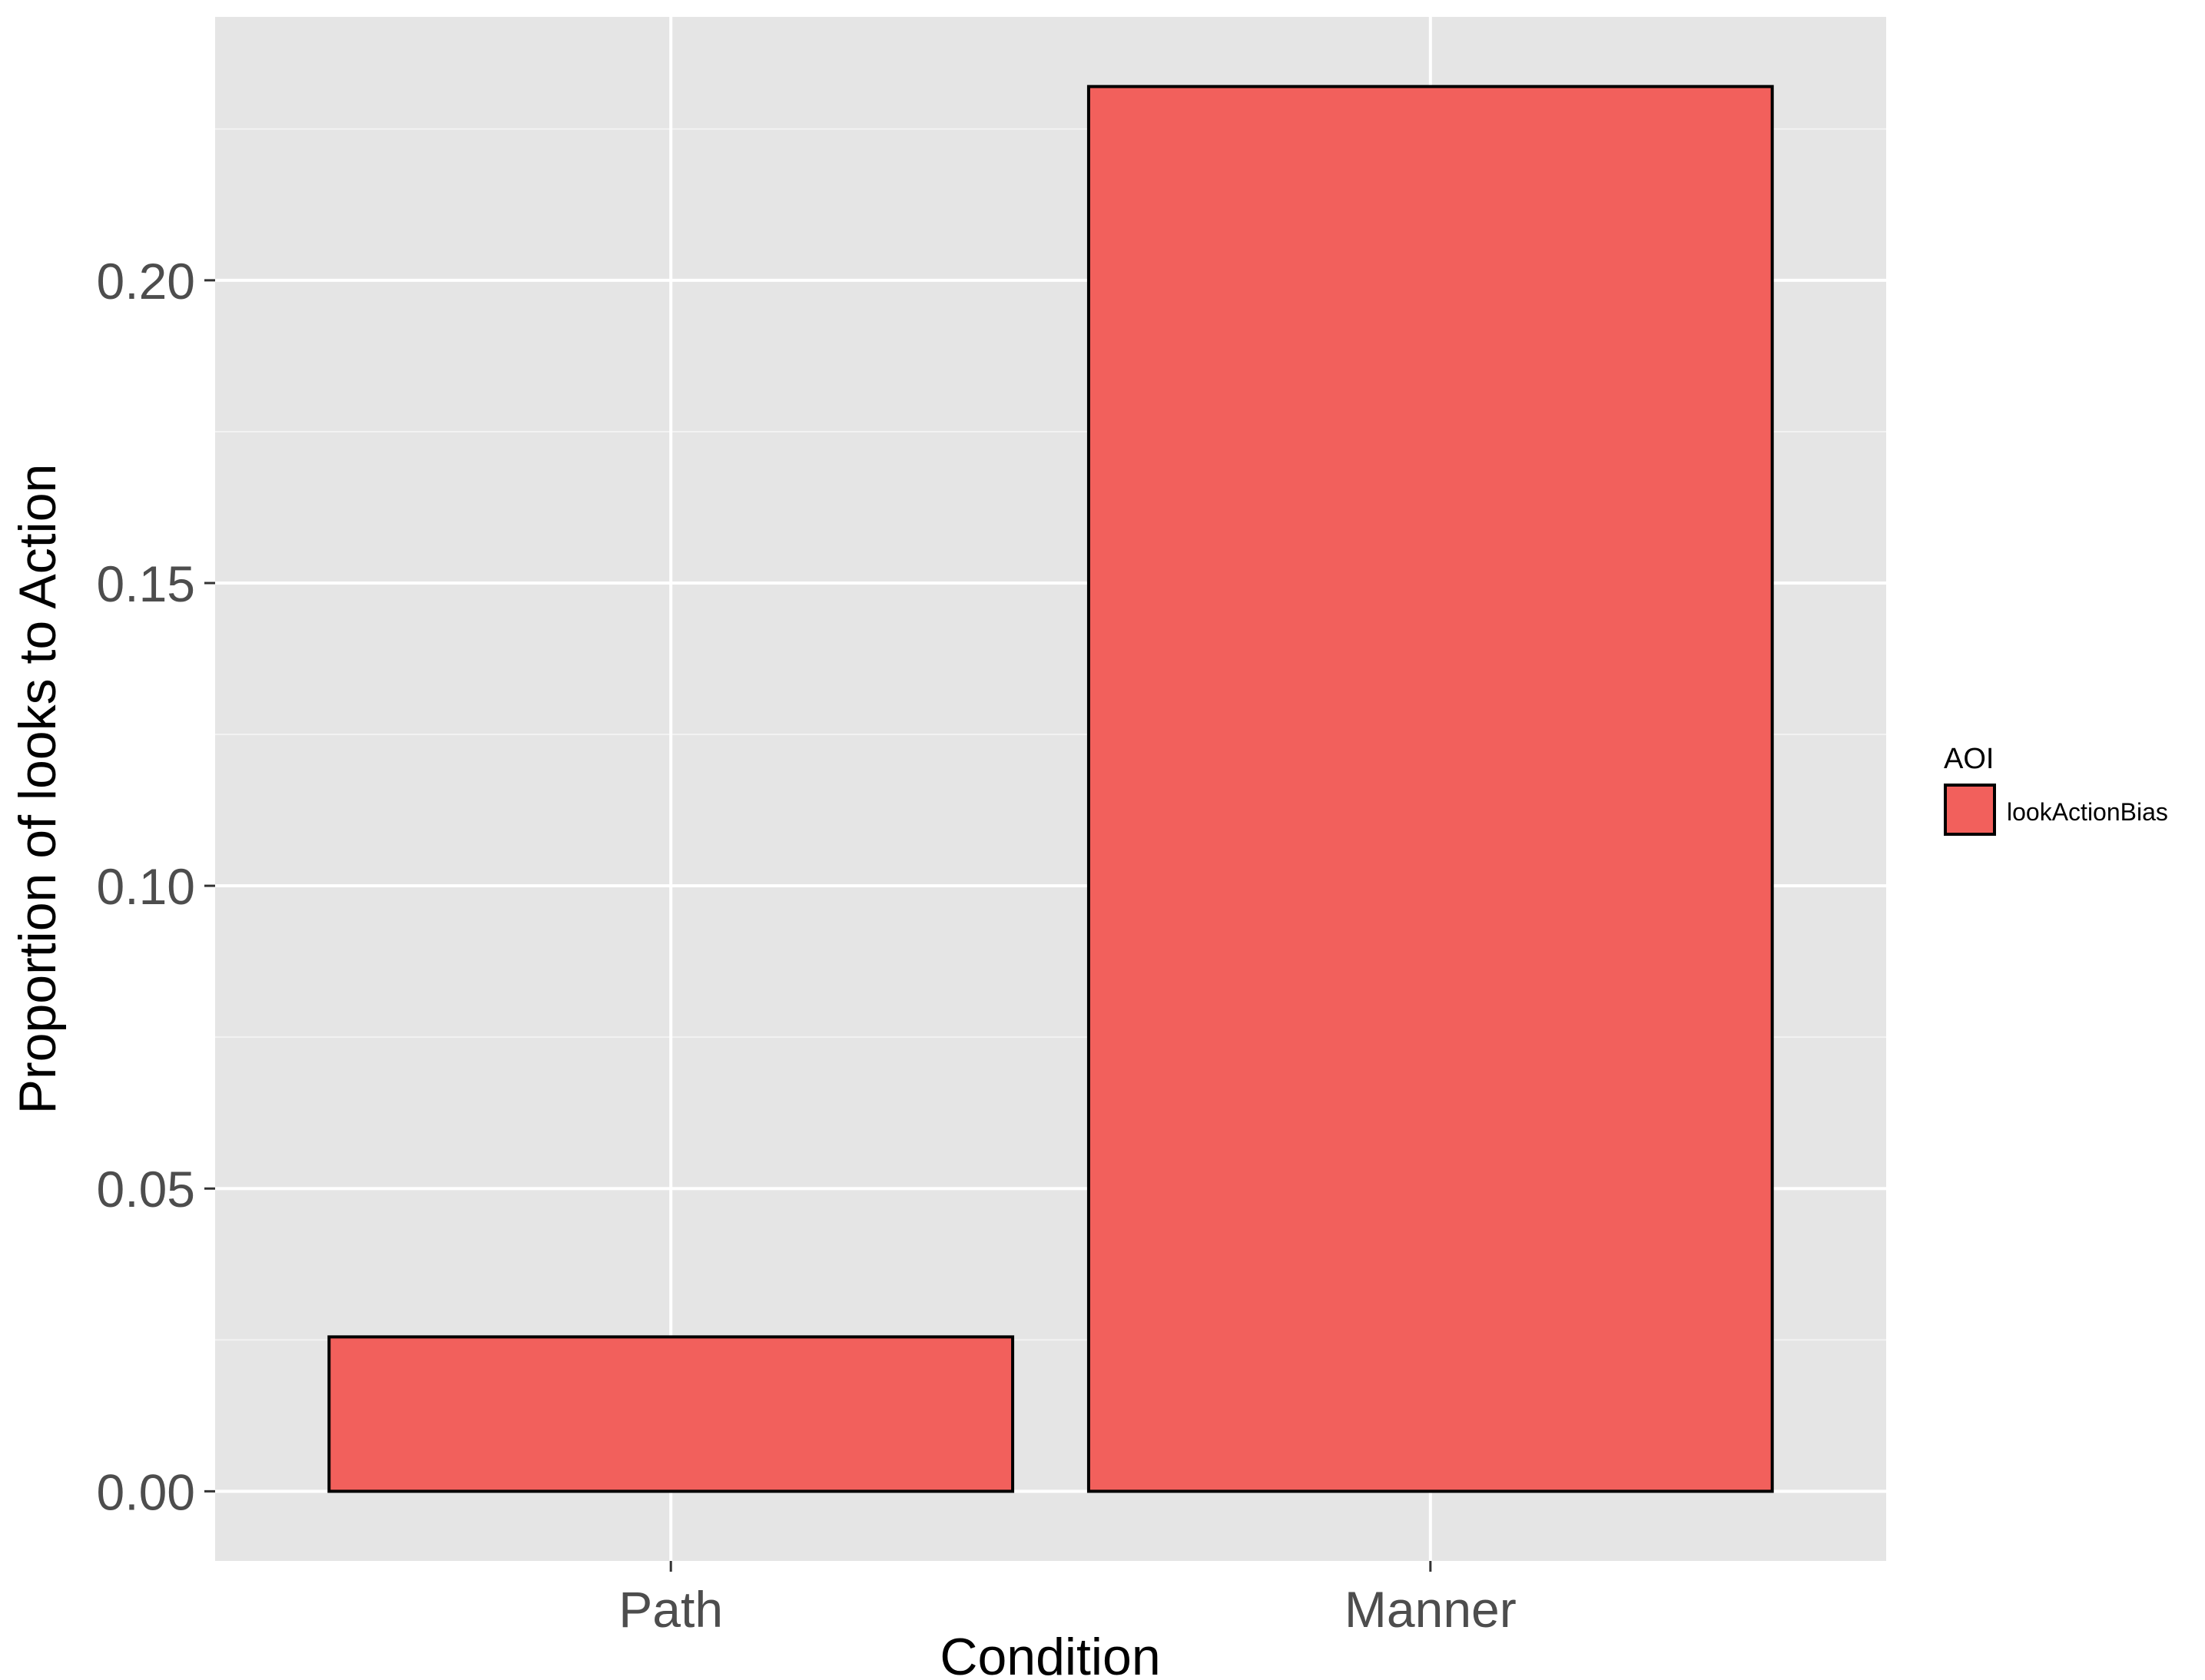 The image size is (2205, 1680). I want to click on y-axis: 0.00 0.05 0.10 0.15 0.20, so click(156, 886).